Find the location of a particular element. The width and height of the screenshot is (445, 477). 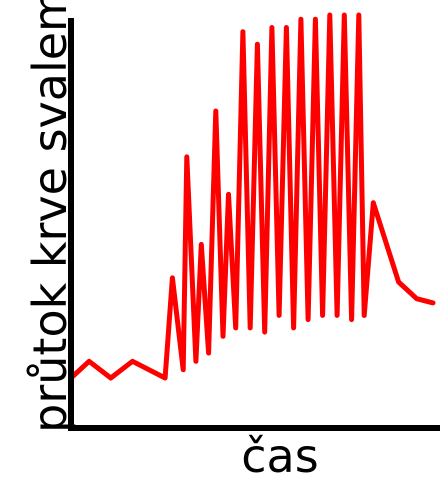

x-axis-label: čas is located at coordinates (279, 453).